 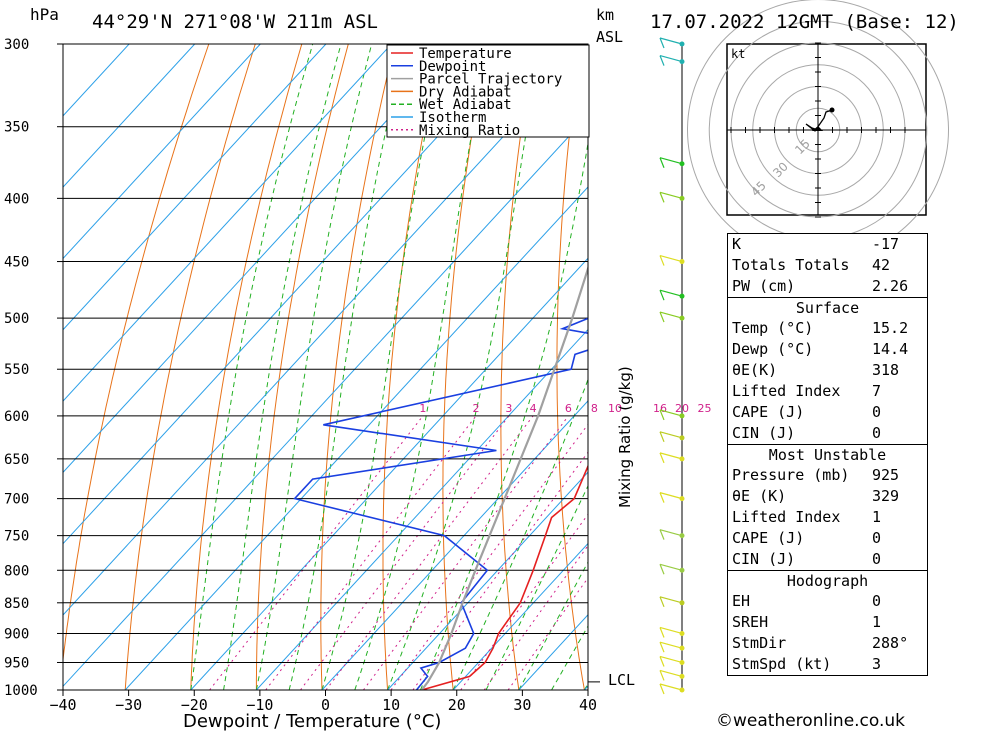 I want to click on index-row: PW (cm) 2.26, so click(x=820, y=286).